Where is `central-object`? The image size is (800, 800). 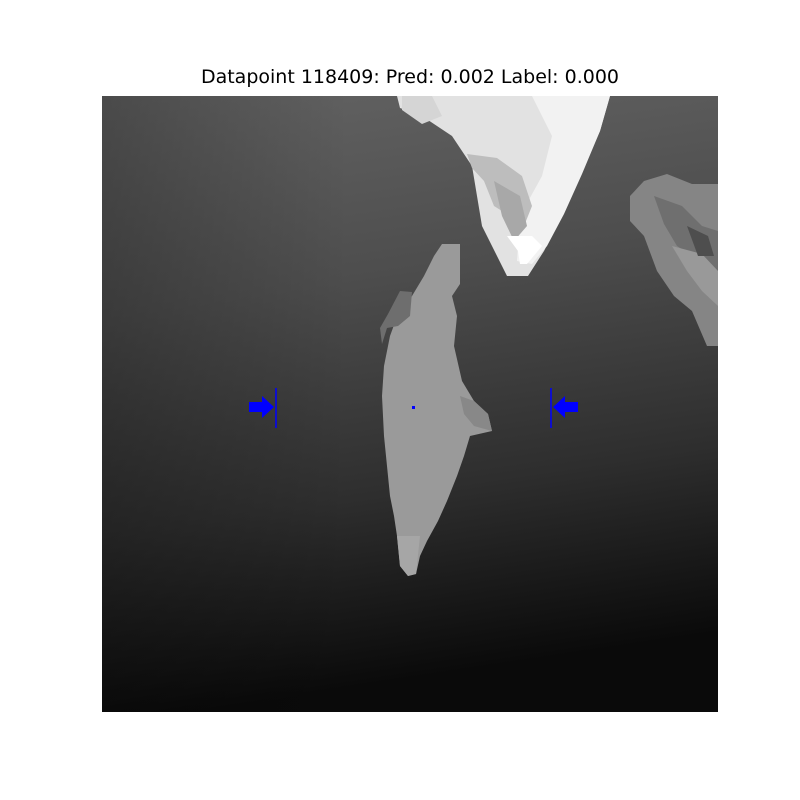 central-object is located at coordinates (436, 410).